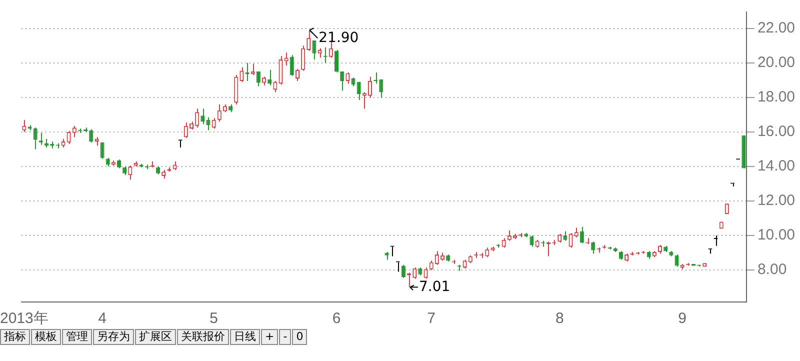 The width and height of the screenshot is (800, 361). What do you see at coordinates (77, 337) in the screenshot?
I see `text: 管理` at bounding box center [77, 337].